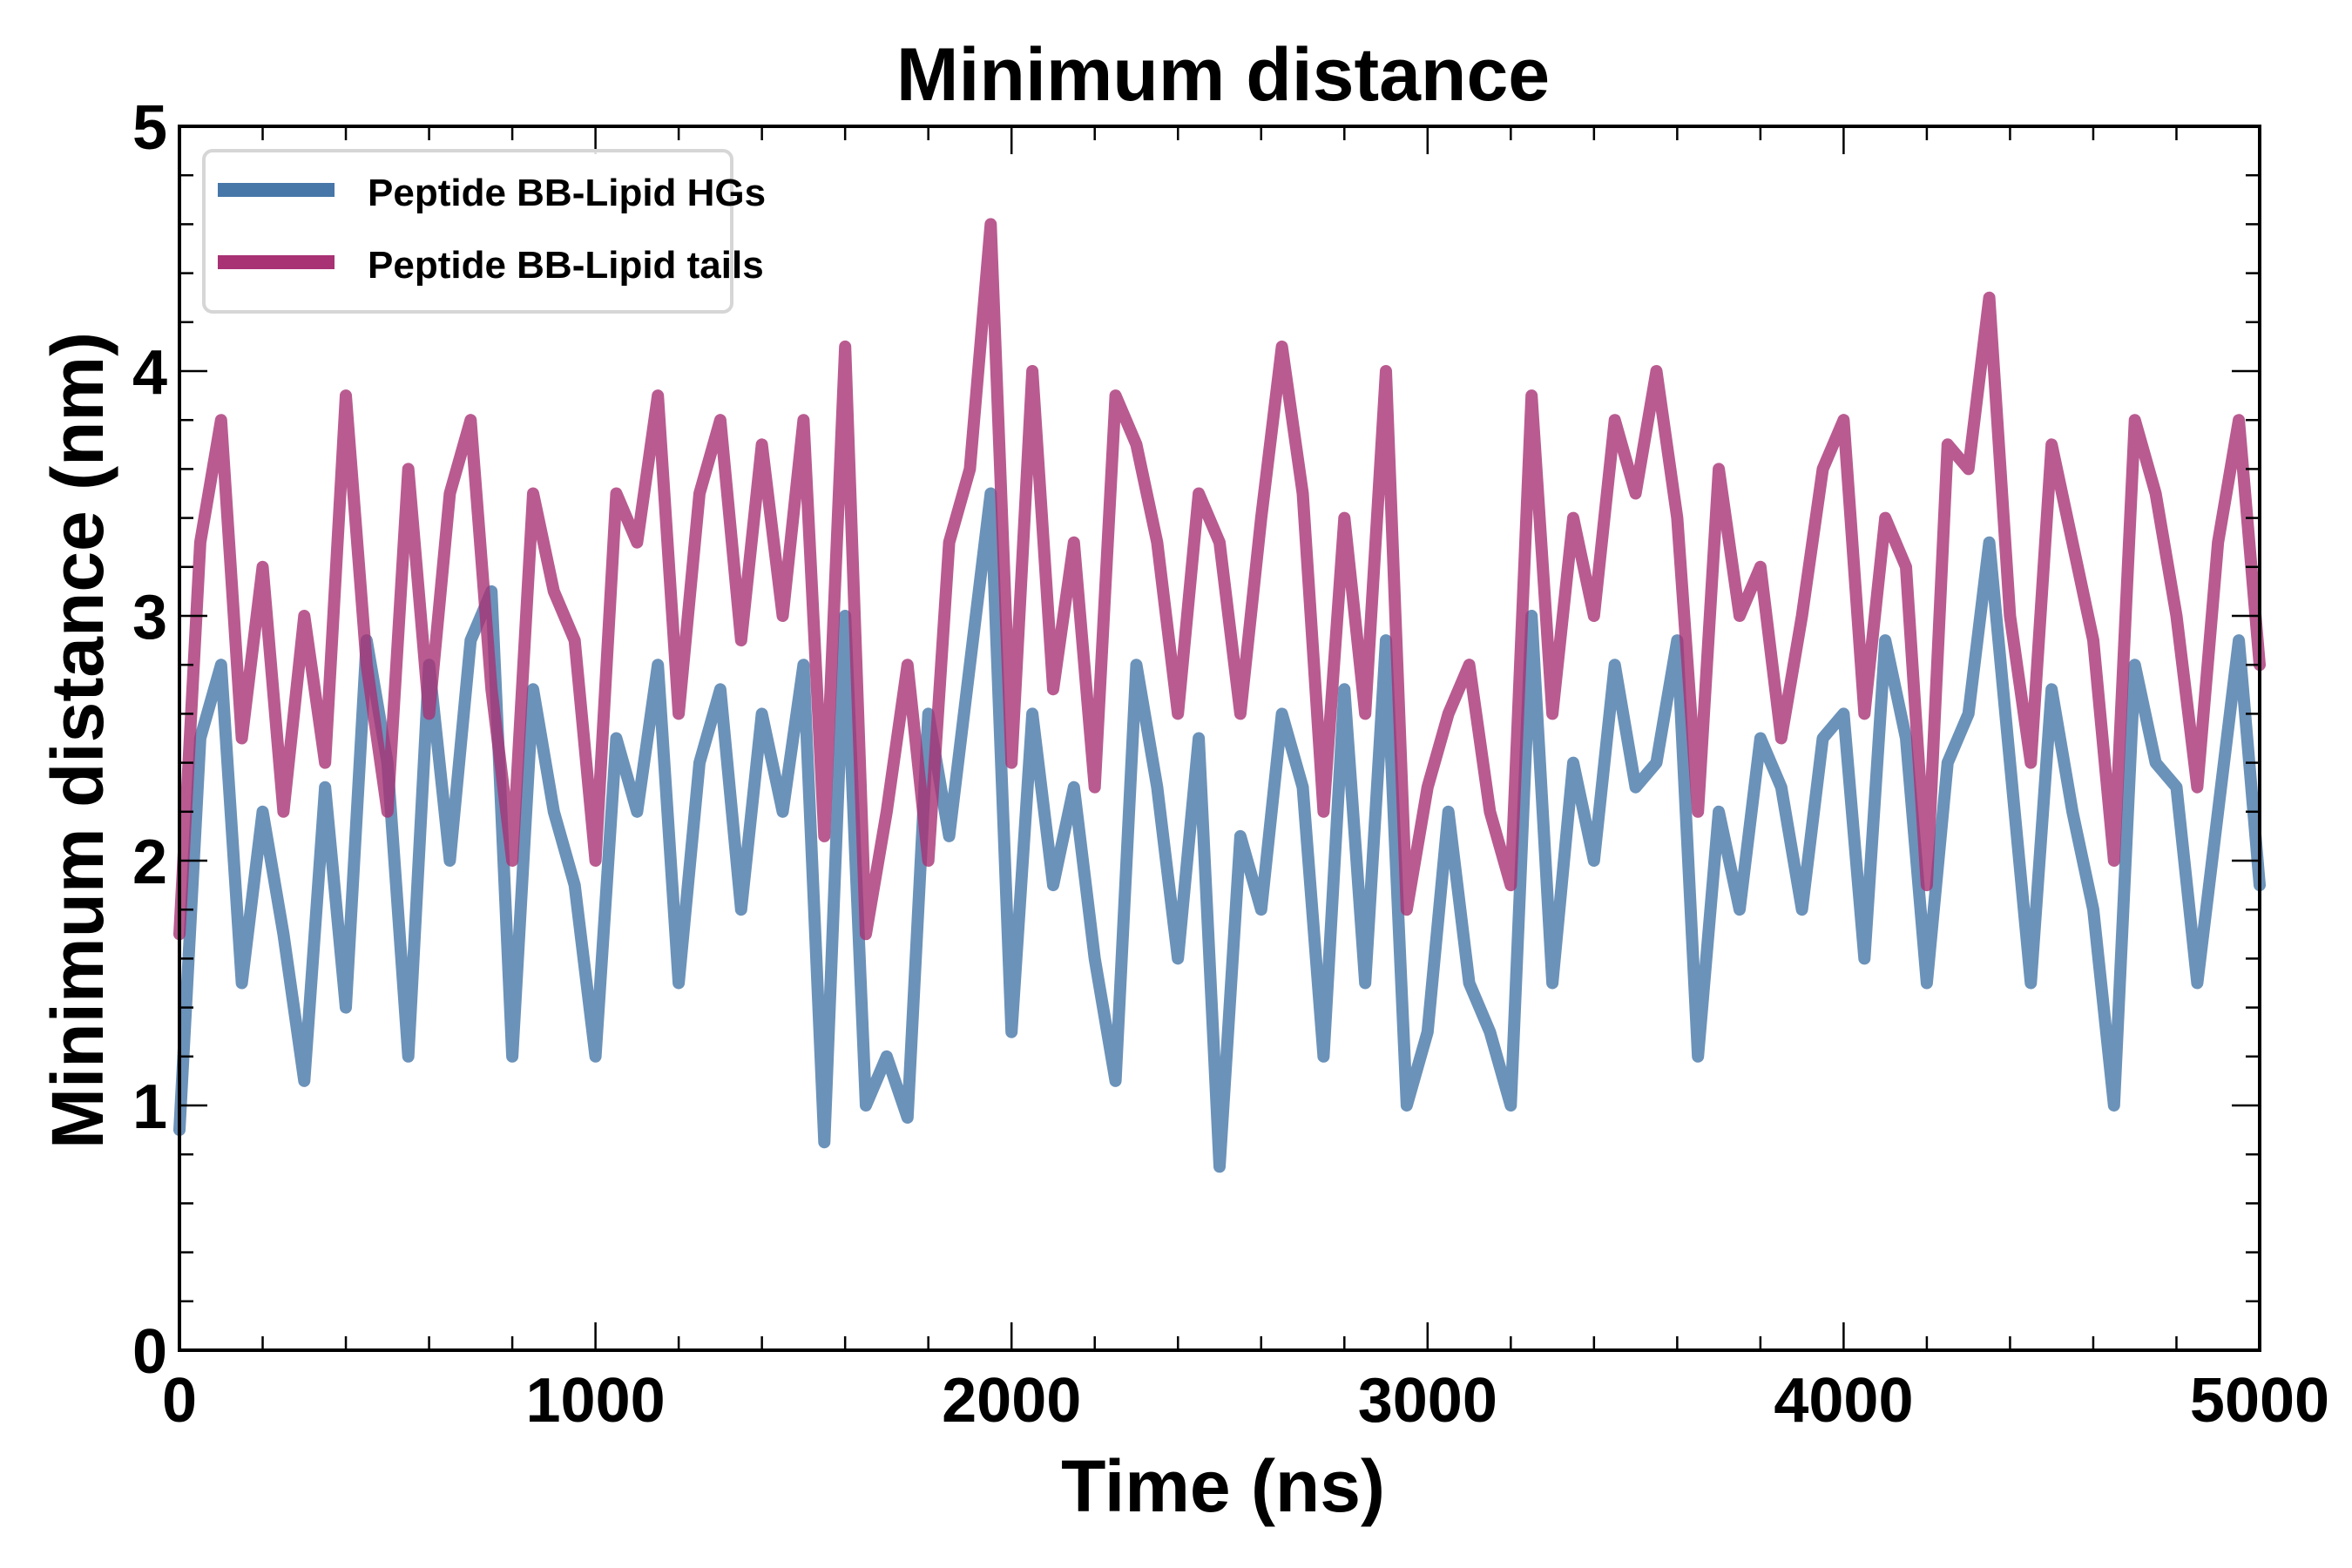  I want to click on x-tick-label: 1000, so click(596, 1401).